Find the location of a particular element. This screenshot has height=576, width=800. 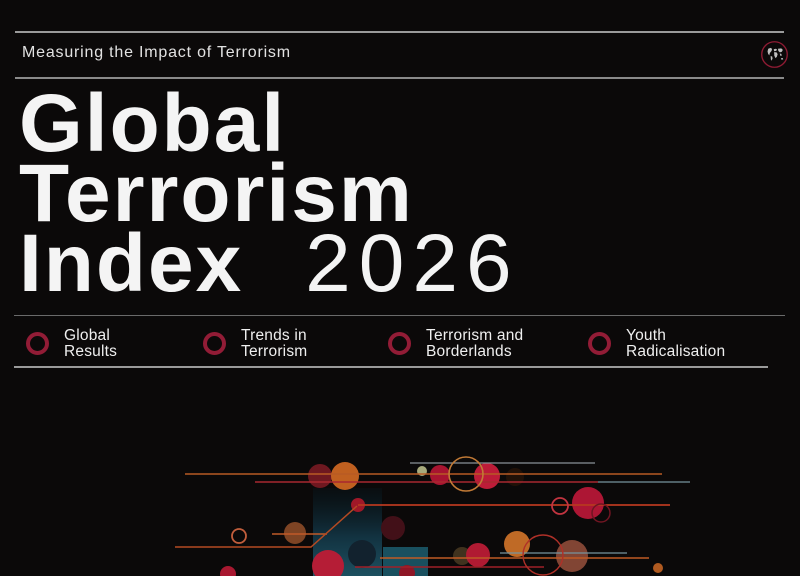

menu-item-terrorism-and-borderlands: Terrorism and Borderlands is located at coordinates (455, 342).